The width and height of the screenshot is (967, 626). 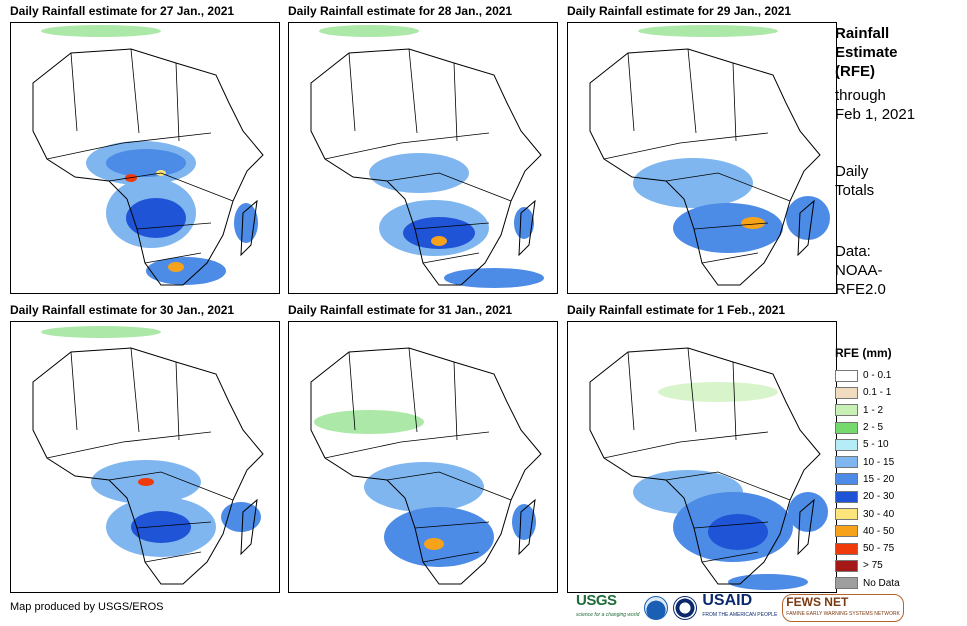 I want to click on legend-item: 20 - 30, so click(x=867, y=496).